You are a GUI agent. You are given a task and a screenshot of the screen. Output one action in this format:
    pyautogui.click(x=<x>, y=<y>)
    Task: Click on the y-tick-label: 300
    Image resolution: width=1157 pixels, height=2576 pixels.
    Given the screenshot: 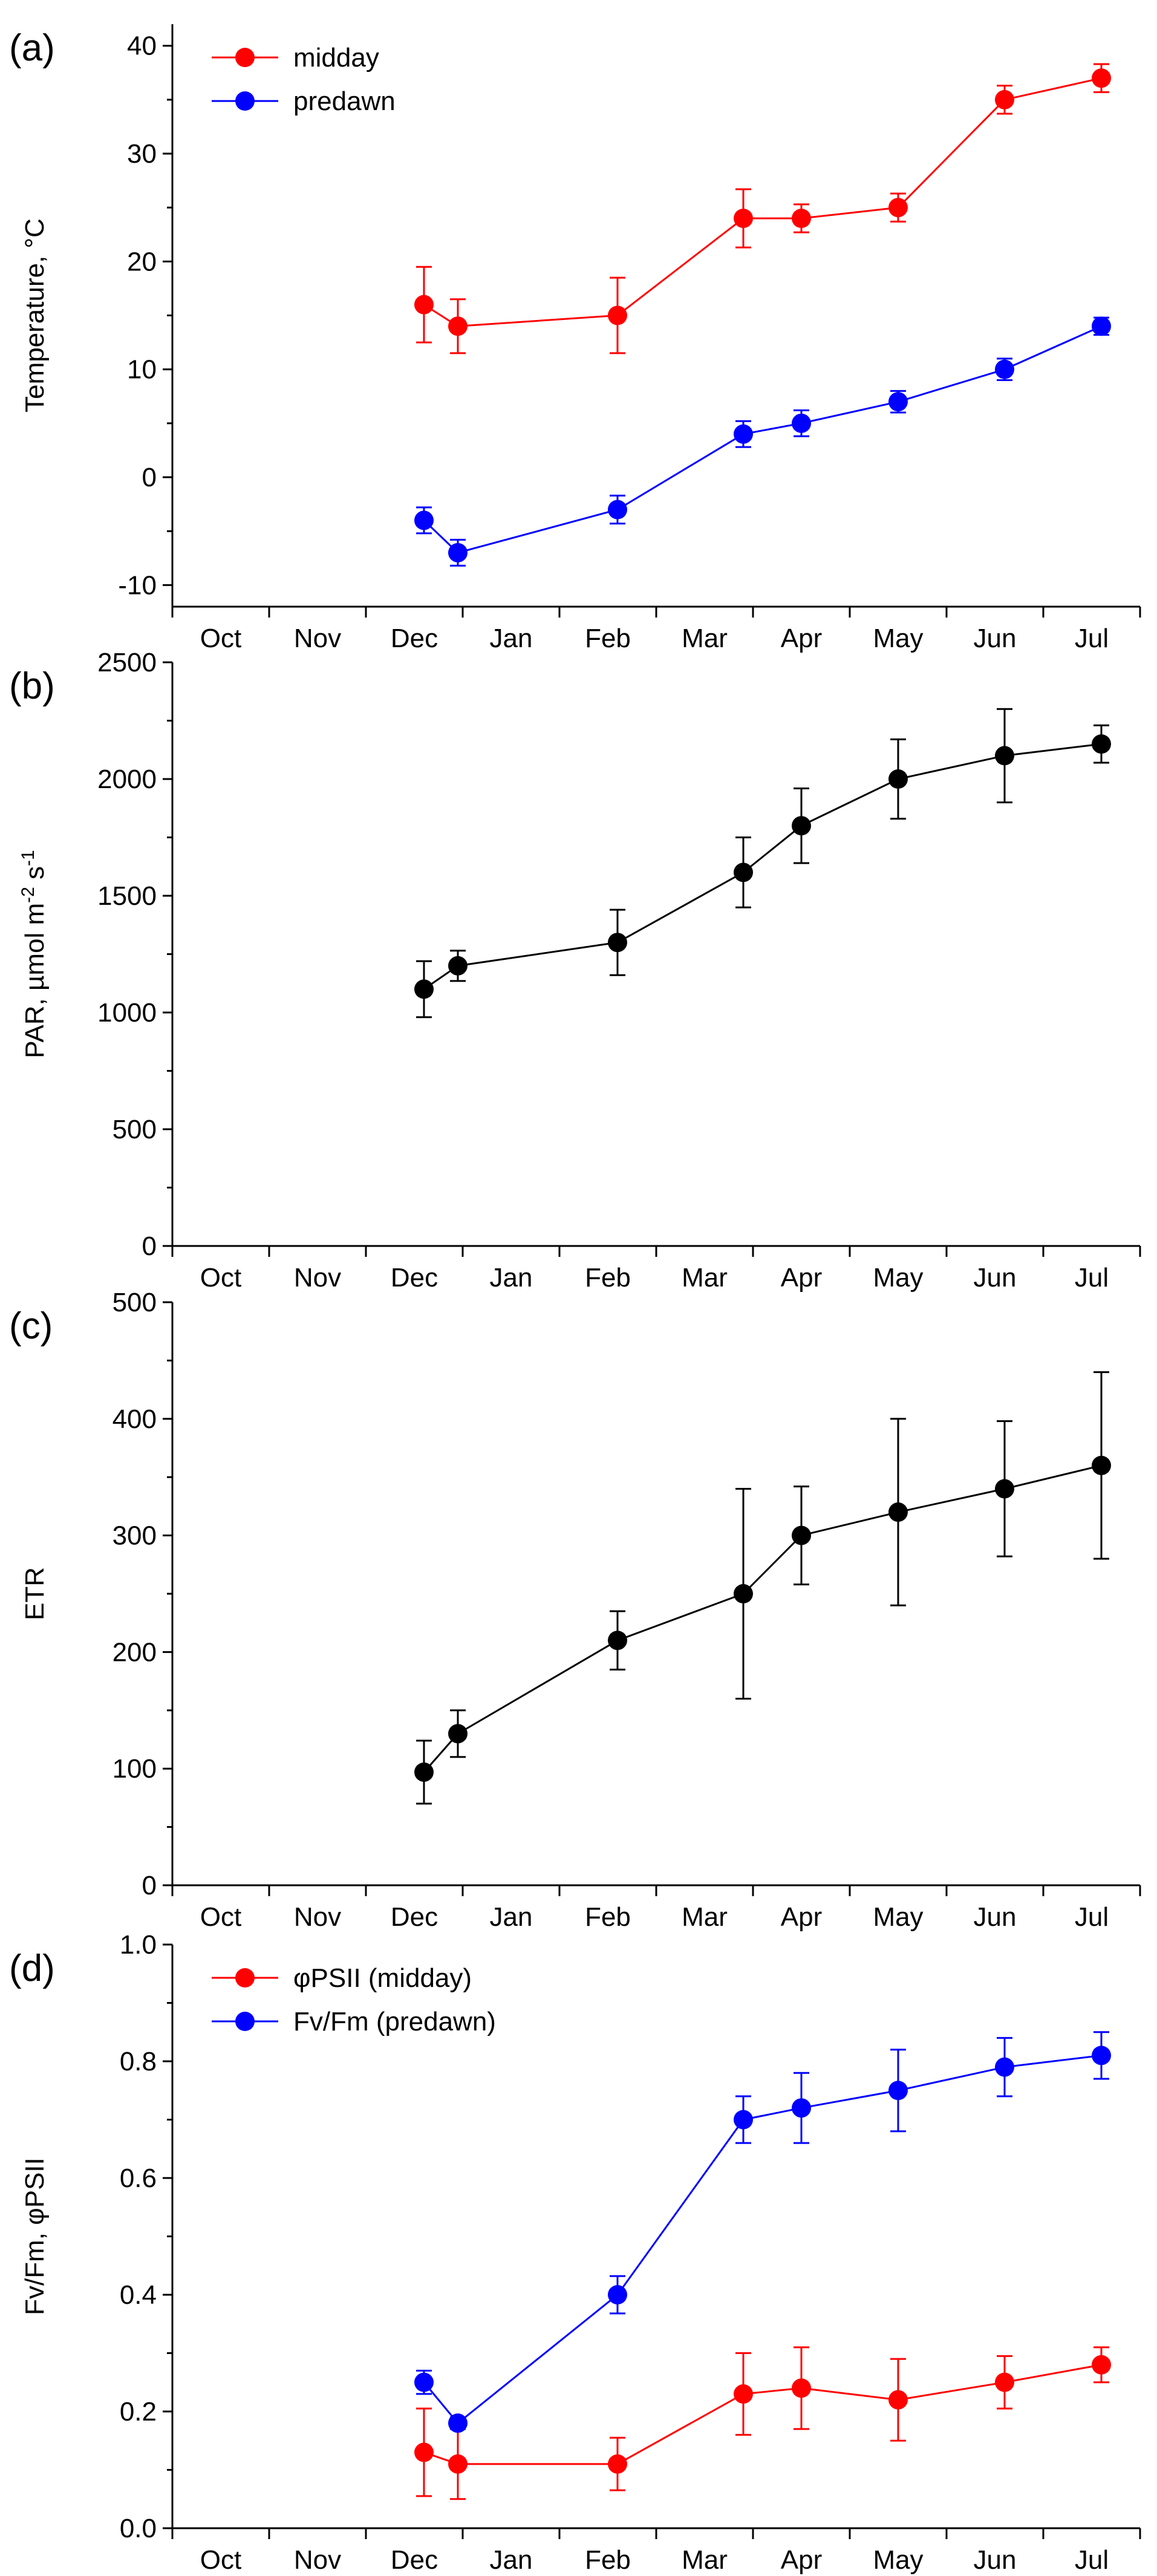 What is the action you would take?
    pyautogui.click(x=135, y=1536)
    